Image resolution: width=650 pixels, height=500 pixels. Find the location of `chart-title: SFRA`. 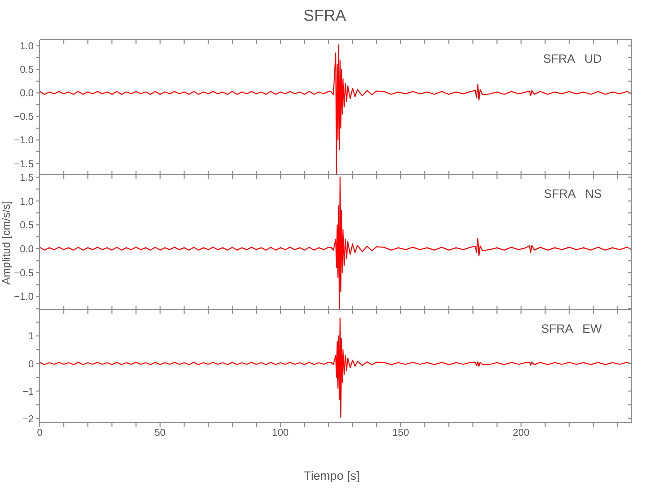

chart-title: SFRA is located at coordinates (325, 17).